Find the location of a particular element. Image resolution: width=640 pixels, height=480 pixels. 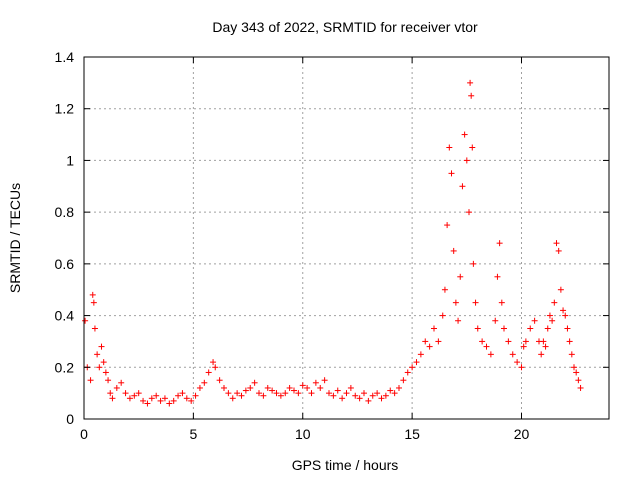

y-tick-label: 0.8 is located at coordinates (65, 212).